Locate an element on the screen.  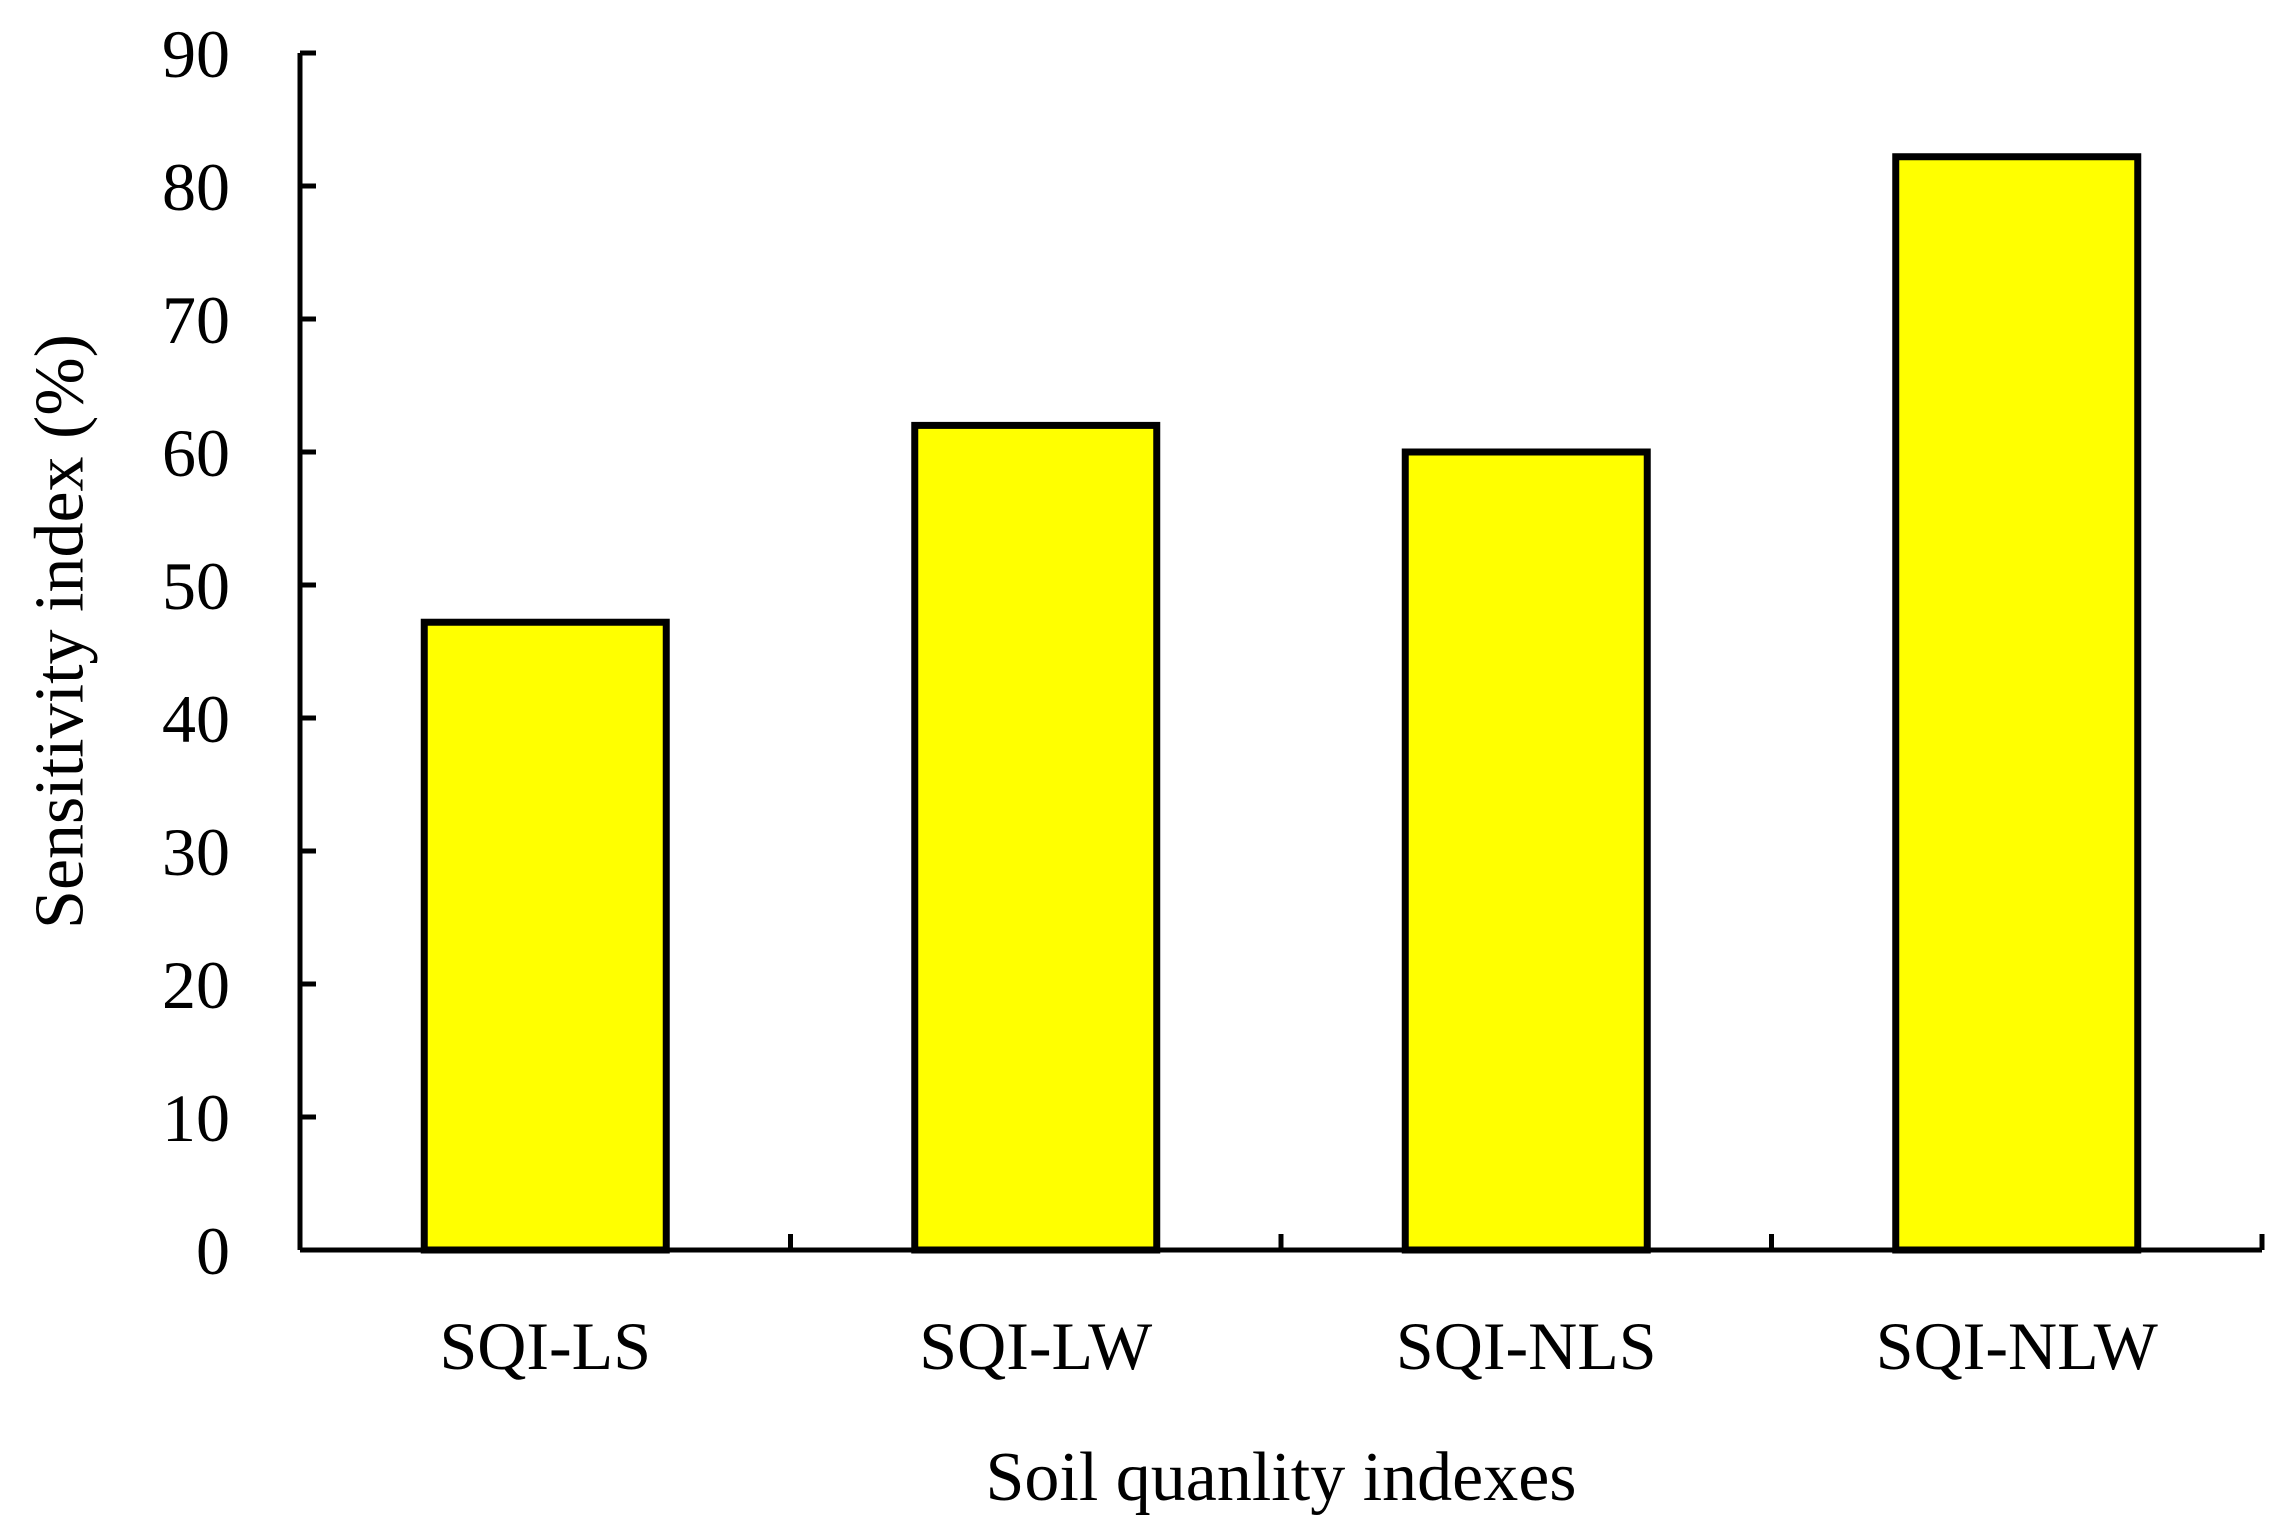
bar-sqi-ls is located at coordinates (545, 936).